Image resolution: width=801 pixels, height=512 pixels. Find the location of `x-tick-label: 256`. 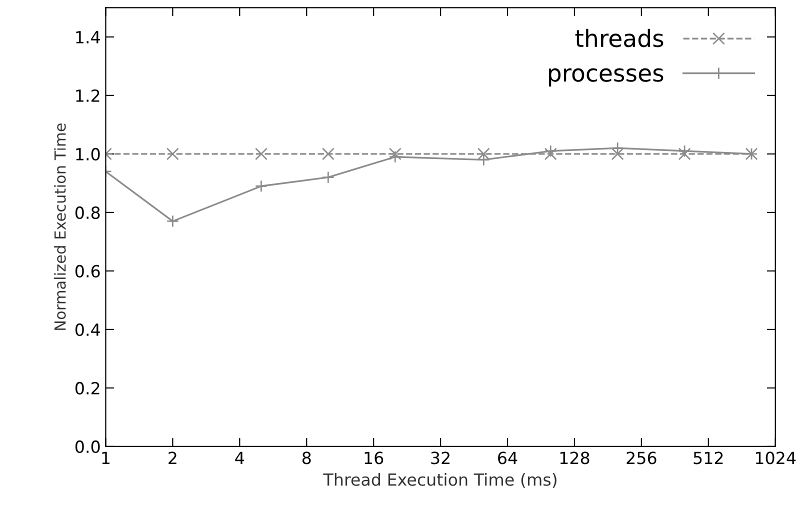

x-tick-label: 256 is located at coordinates (641, 458).